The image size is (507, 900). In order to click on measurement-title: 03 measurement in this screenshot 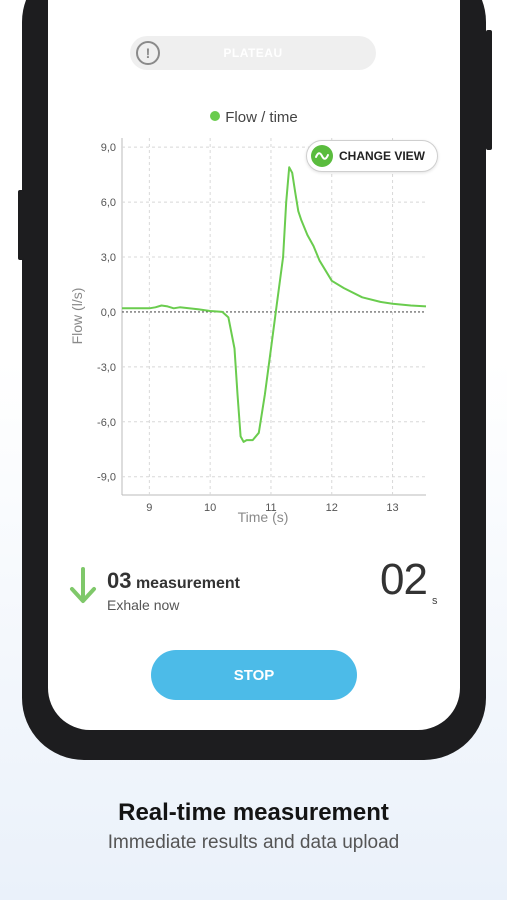, I will do `click(173, 581)`.